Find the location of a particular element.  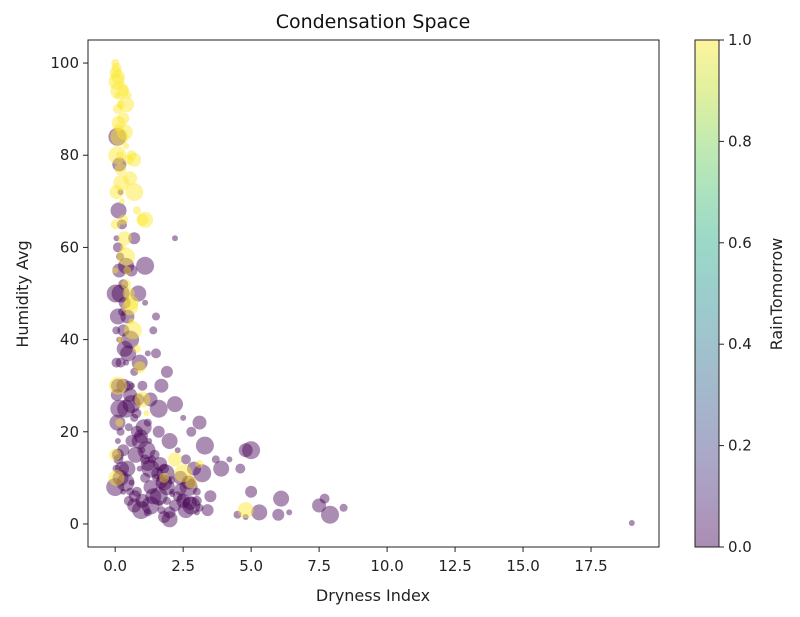

chart-title: Condensation Space is located at coordinates (373, 22).